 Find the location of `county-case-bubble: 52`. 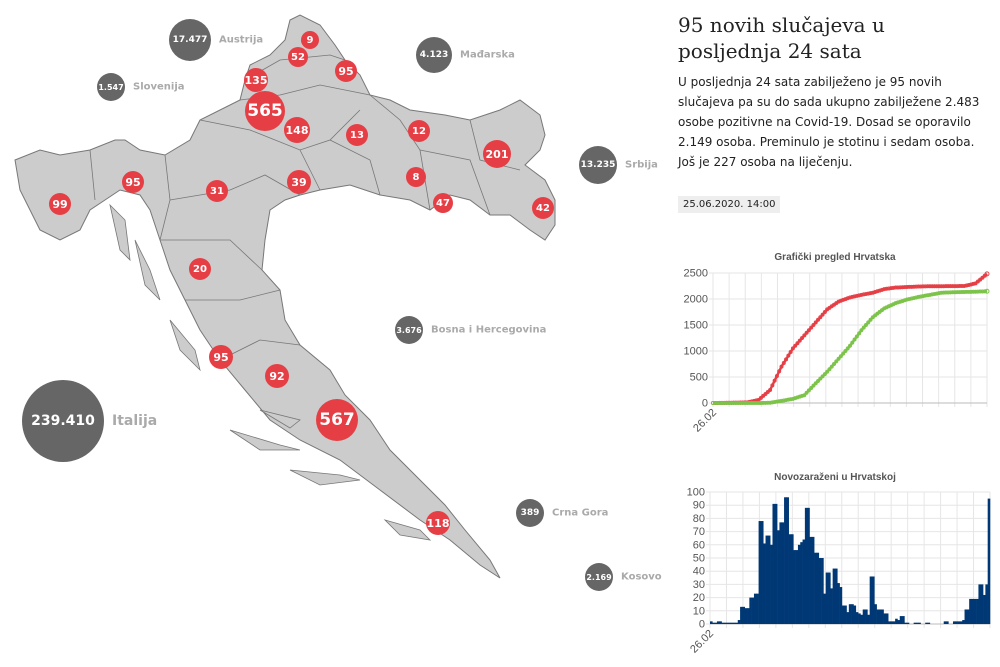

county-case-bubble: 52 is located at coordinates (298, 57).